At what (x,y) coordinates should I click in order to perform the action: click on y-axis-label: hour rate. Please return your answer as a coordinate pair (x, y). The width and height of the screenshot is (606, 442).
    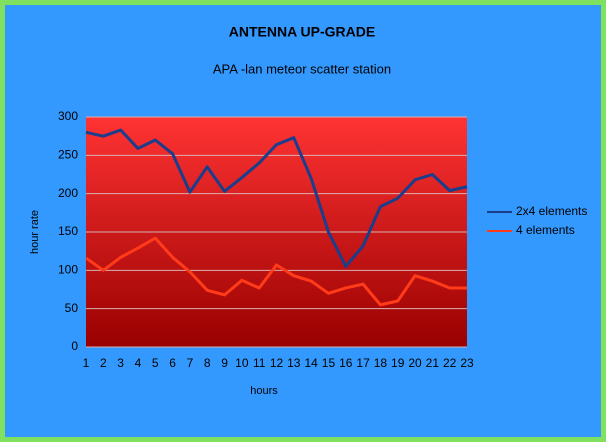
    Looking at the image, I should click on (35, 232).